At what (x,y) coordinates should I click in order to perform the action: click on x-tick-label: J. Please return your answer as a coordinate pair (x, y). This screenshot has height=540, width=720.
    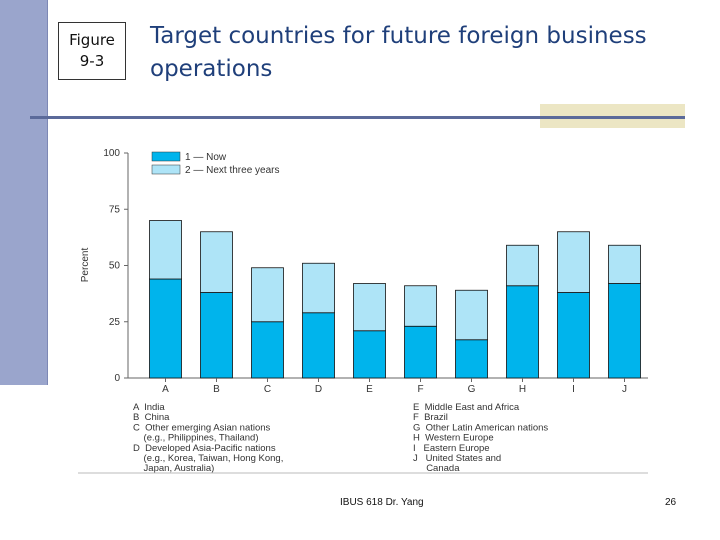
    Looking at the image, I should click on (624, 389).